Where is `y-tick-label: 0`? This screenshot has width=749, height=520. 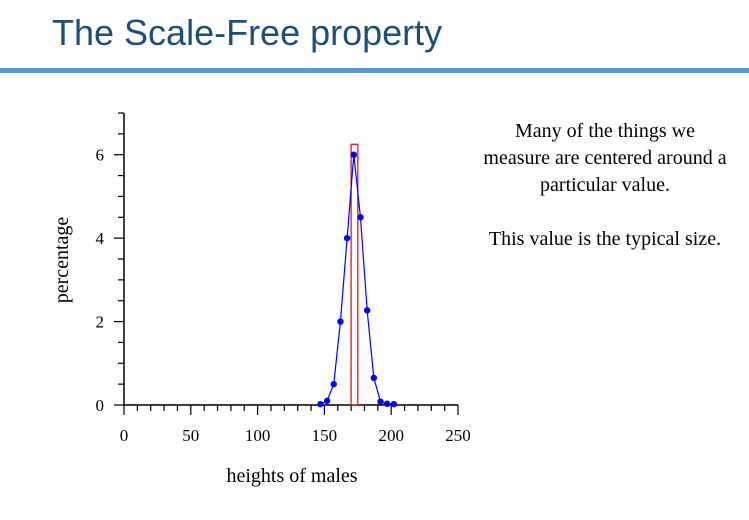 y-tick-label: 0 is located at coordinates (100, 405).